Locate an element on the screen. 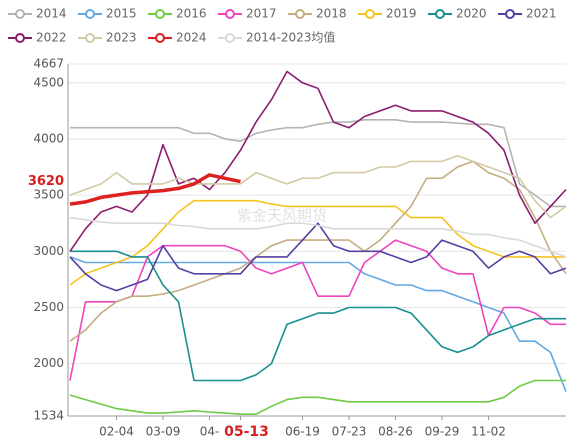  y-tick-label: 2000 is located at coordinates (48, 363).